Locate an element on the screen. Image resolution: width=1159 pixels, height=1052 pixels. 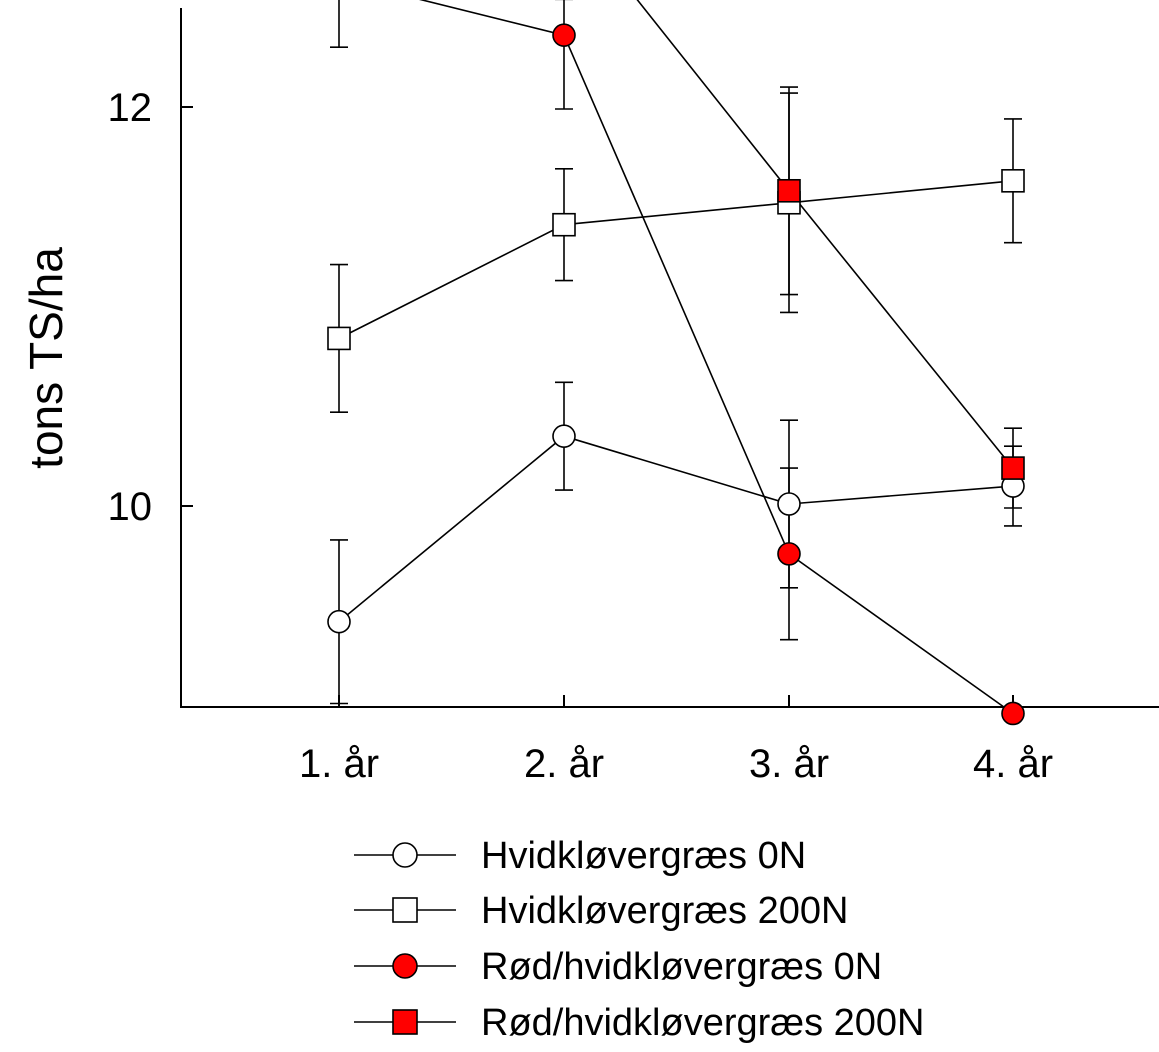
legend-item-hvidkl-vergr-s-0n: Hvidkløvergræs 0N is located at coordinates (580, 856).